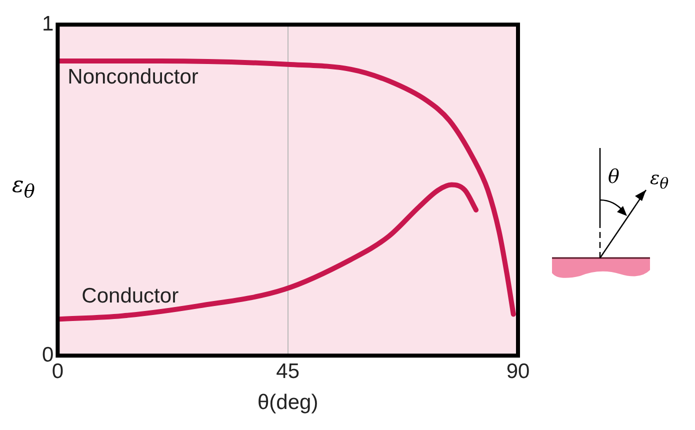 The height and width of the screenshot is (430, 695). I want to click on angle-diagram: θ ε$_{θ}$, so click(617, 203).